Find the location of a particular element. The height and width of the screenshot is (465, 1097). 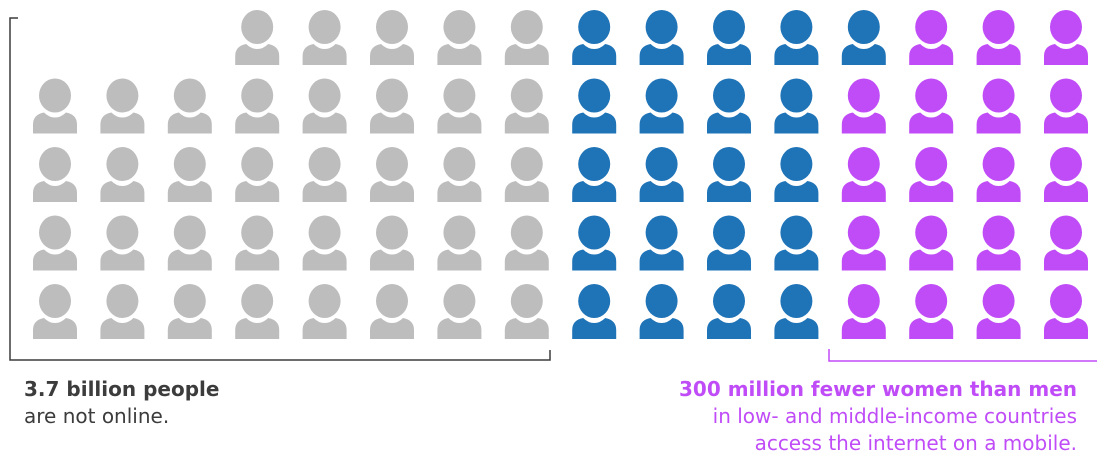

gender-gap-caption-line2: access the internet on a mobile. is located at coordinates (915, 443).